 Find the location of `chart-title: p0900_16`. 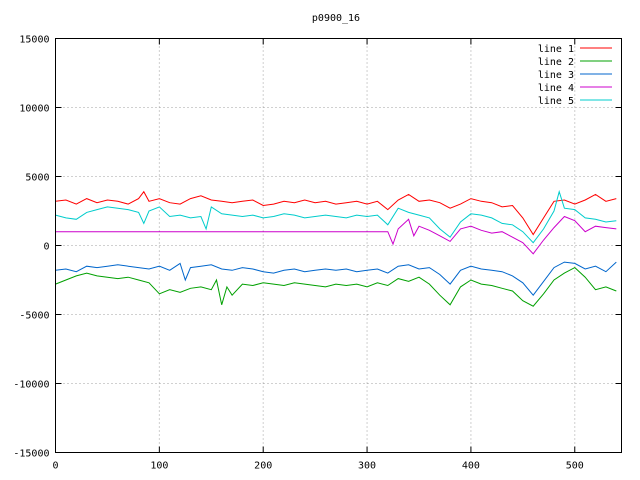

chart-title: p0900_16 is located at coordinates (336, 18).